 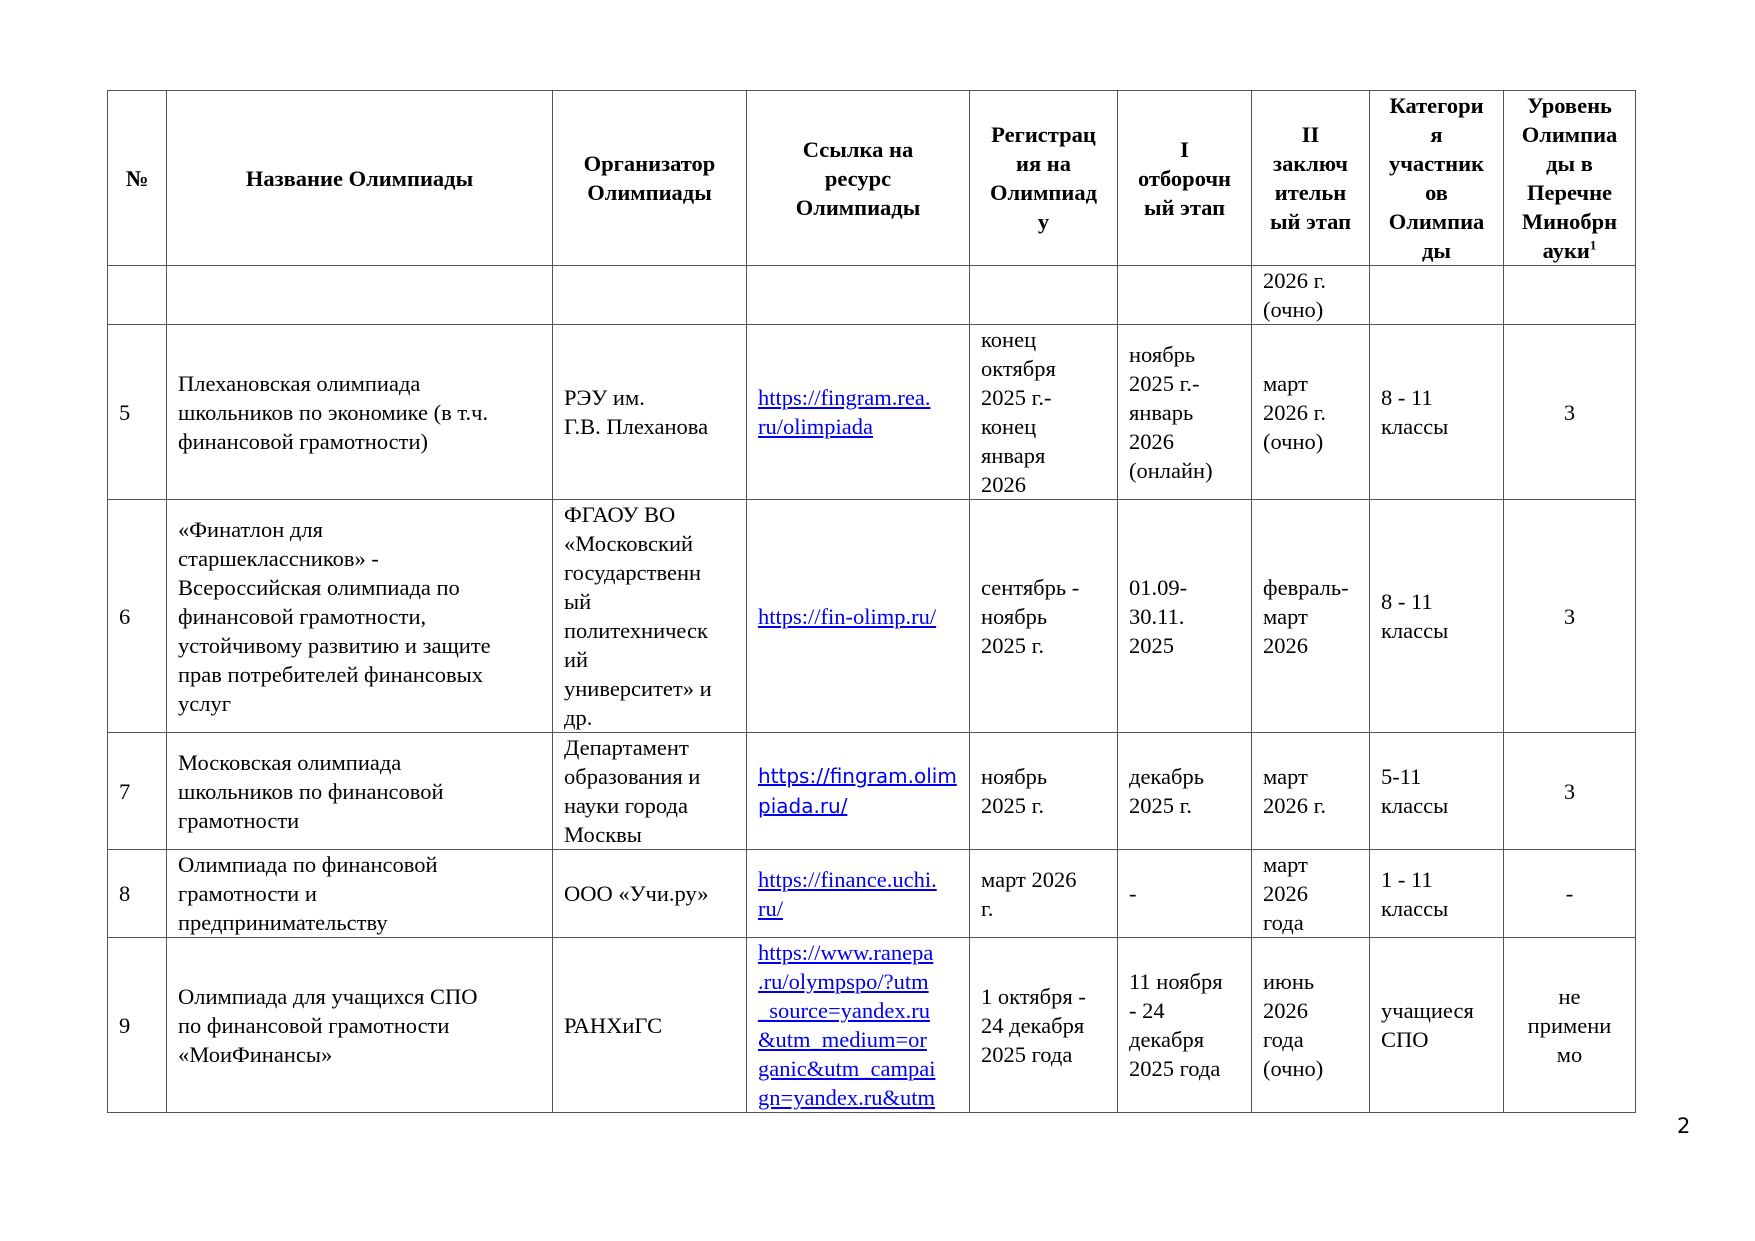 I want to click on cell-stage2: июнь 2026 года (очно), so click(x=1310, y=1025).